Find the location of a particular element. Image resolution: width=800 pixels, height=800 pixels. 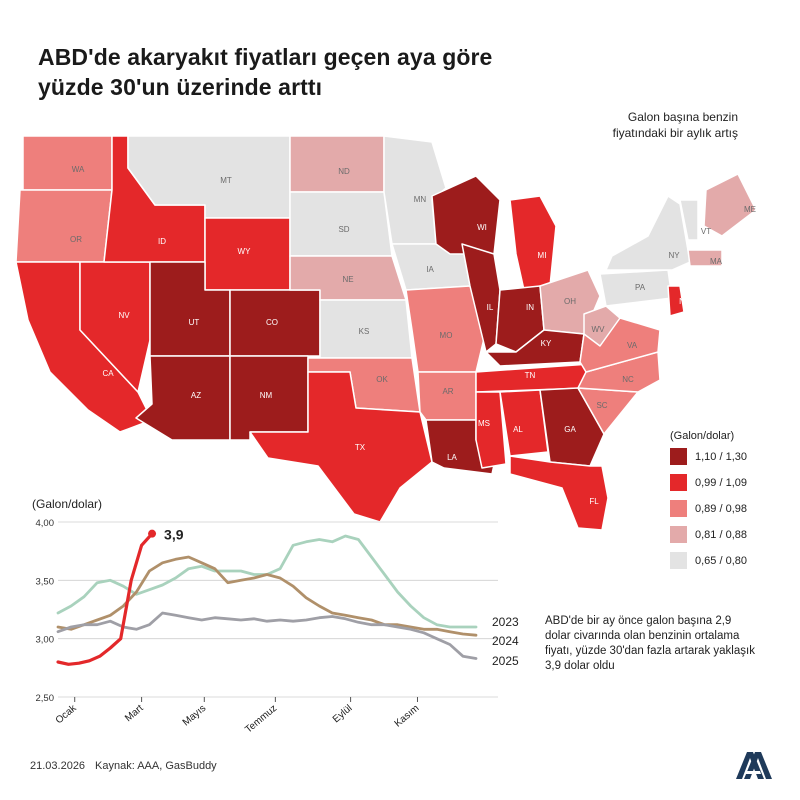

chart-ytick-label: 3,50 is located at coordinates (45, 581).